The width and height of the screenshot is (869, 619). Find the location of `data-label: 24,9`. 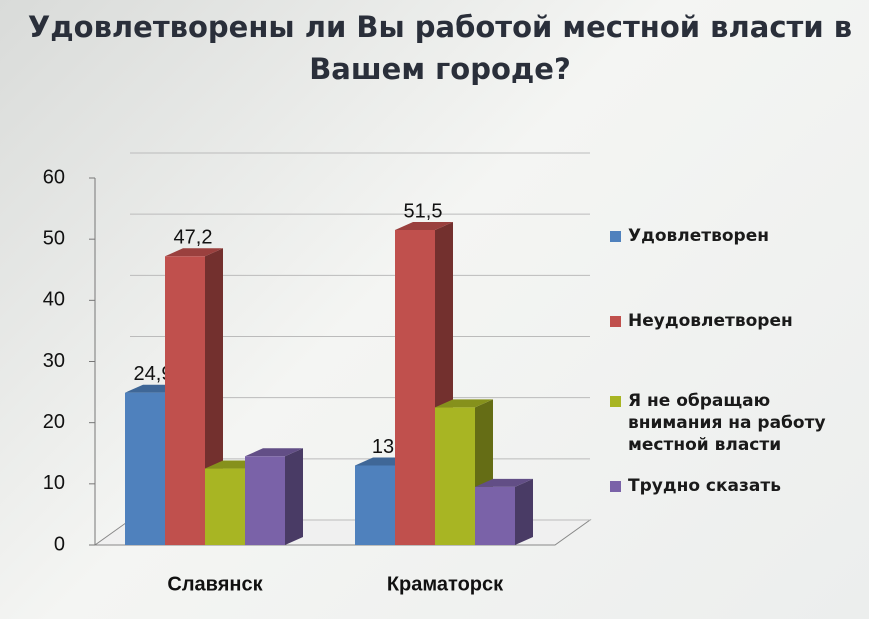

data-label: 24,9 is located at coordinates (153, 374).